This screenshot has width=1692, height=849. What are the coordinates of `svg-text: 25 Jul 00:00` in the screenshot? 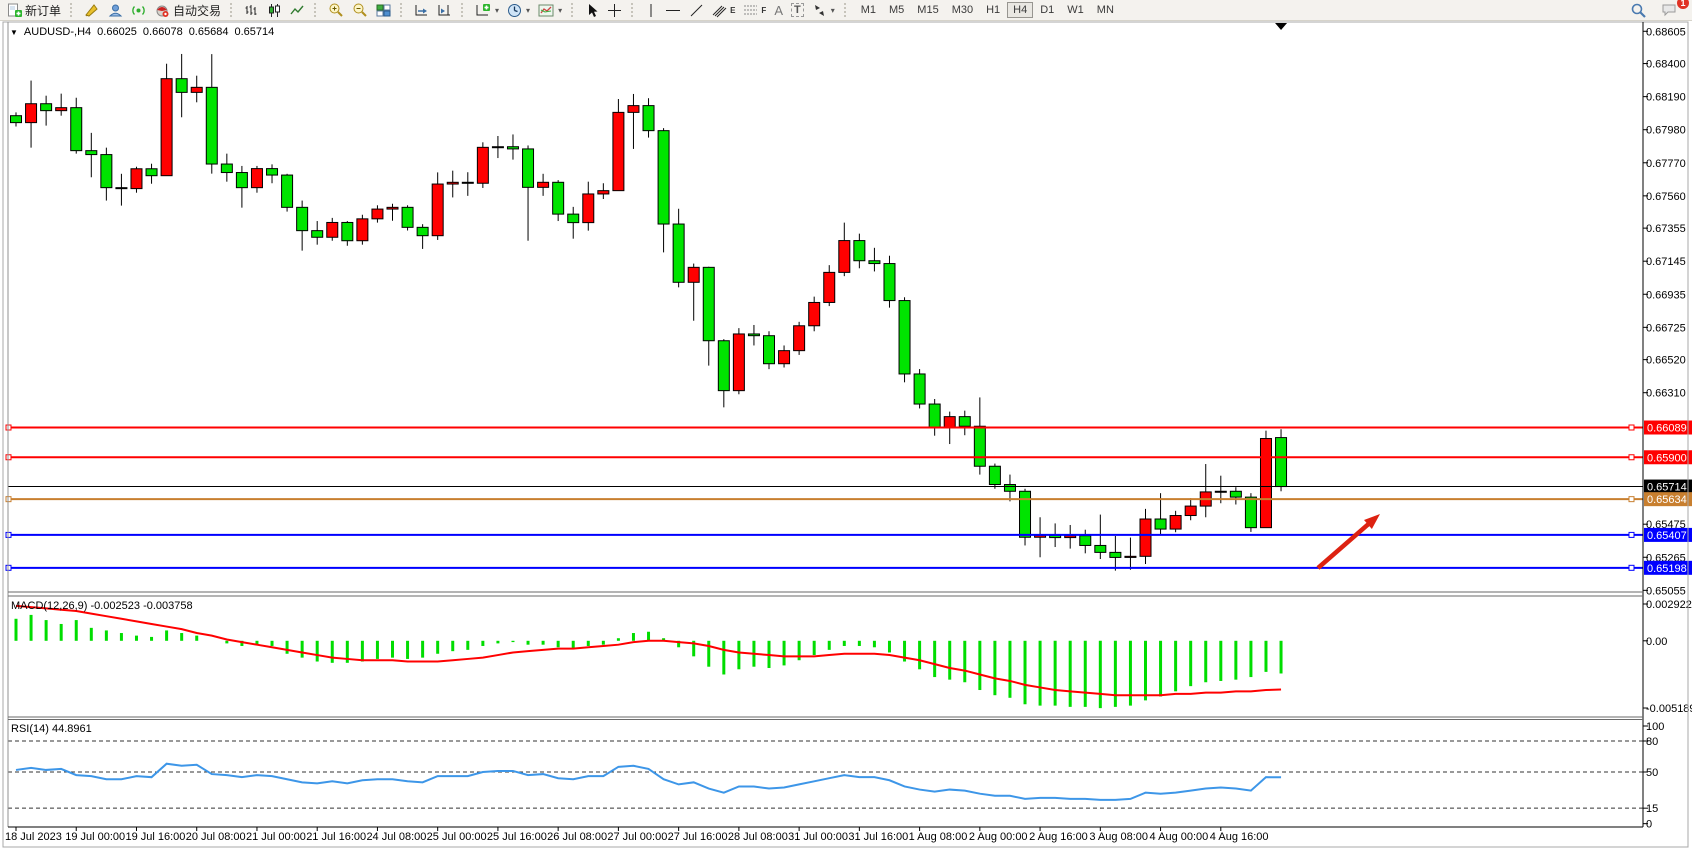 It's located at (457, 837).